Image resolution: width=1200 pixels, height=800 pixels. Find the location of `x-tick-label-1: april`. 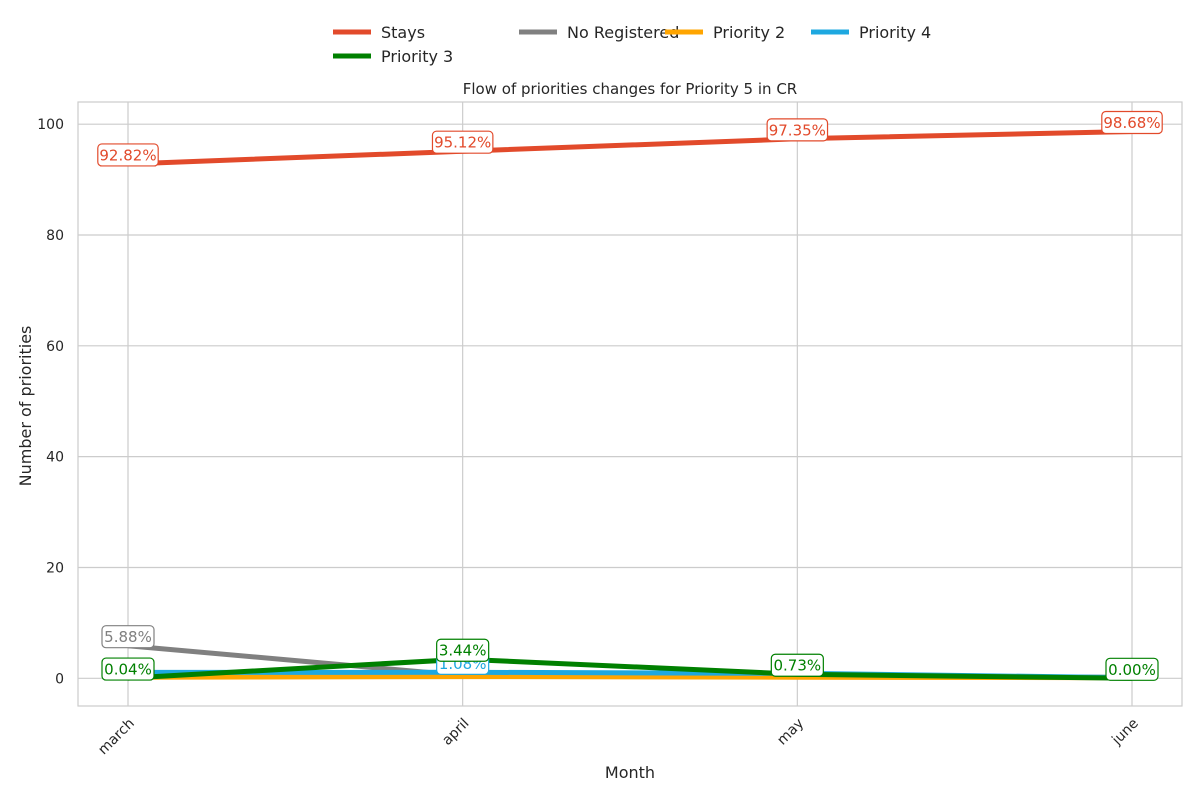

x-tick-label-1: april is located at coordinates (455, 732).